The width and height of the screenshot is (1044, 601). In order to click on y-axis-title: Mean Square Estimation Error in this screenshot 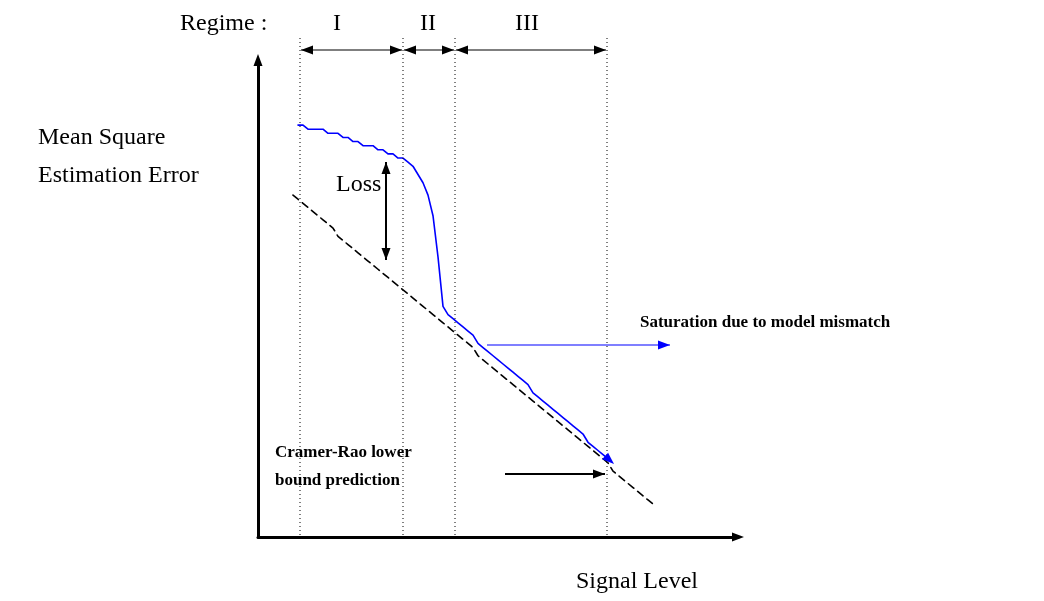, I will do `click(119, 155)`.